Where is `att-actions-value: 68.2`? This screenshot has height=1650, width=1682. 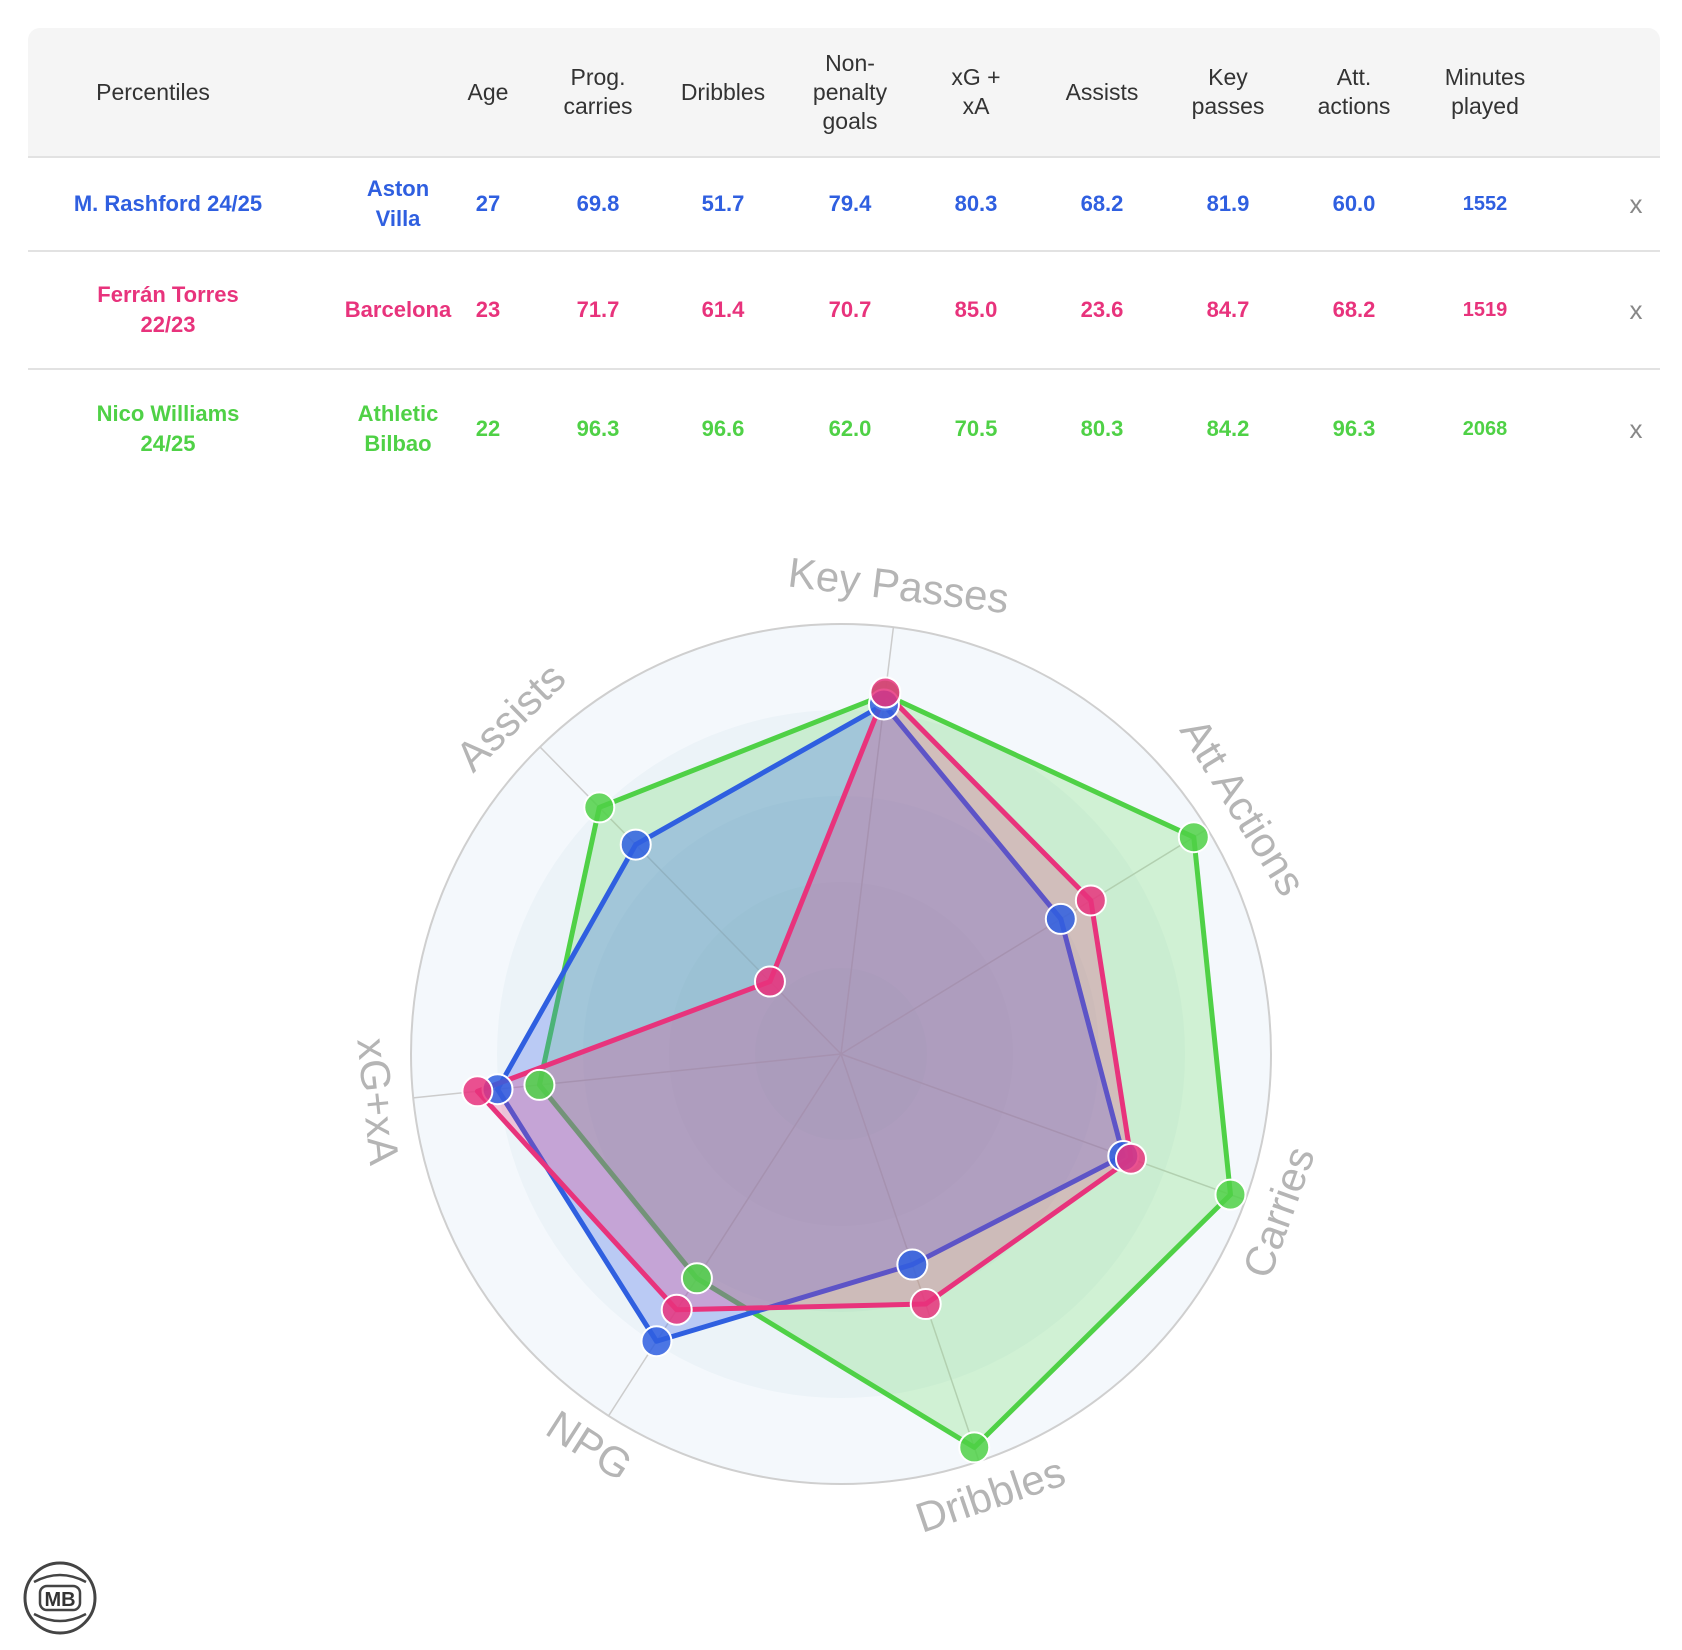 att-actions-value: 68.2 is located at coordinates (1354, 309).